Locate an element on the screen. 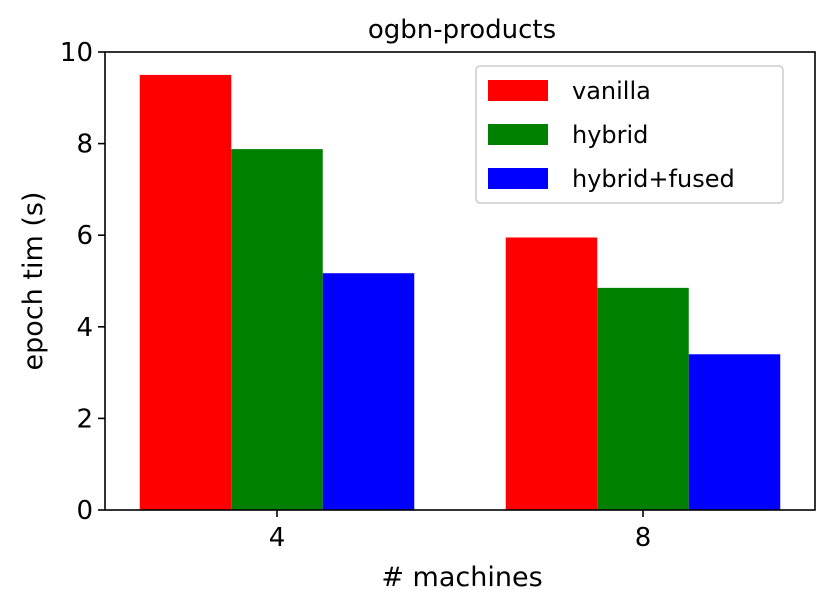 This screenshot has height=615, width=830. legend-label: hybrid+fused is located at coordinates (653, 179).